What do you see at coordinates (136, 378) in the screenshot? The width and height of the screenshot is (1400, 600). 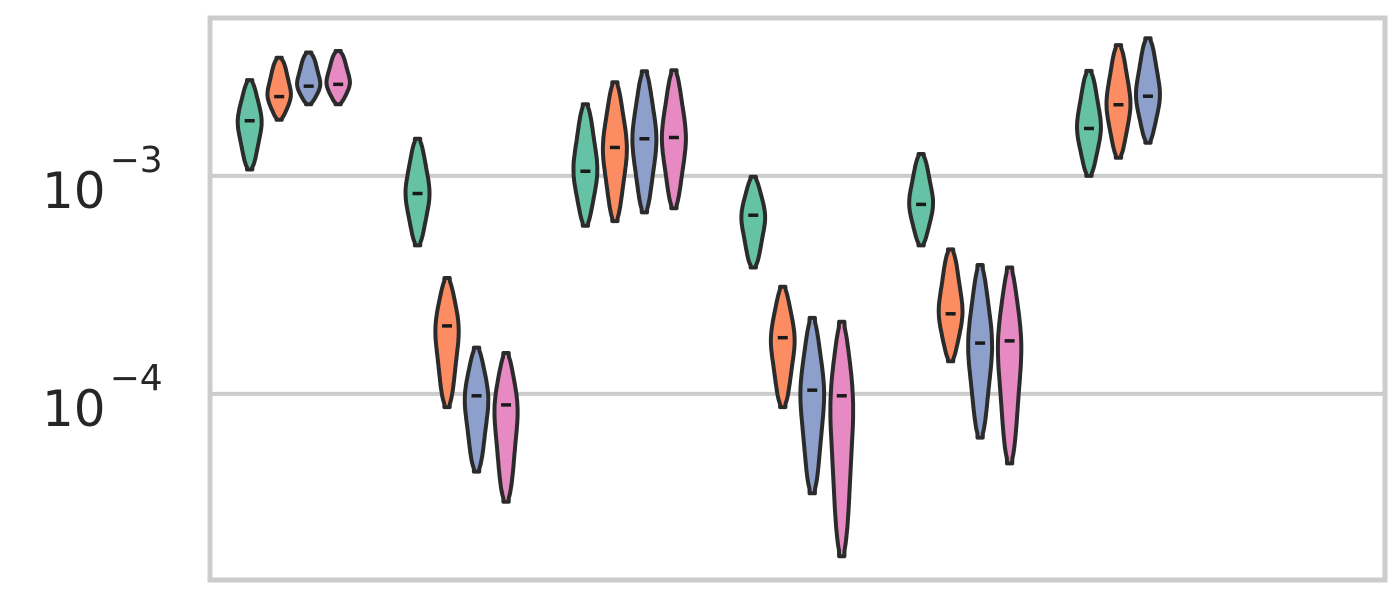 I see `y-tick-exponent: −4` at bounding box center [136, 378].